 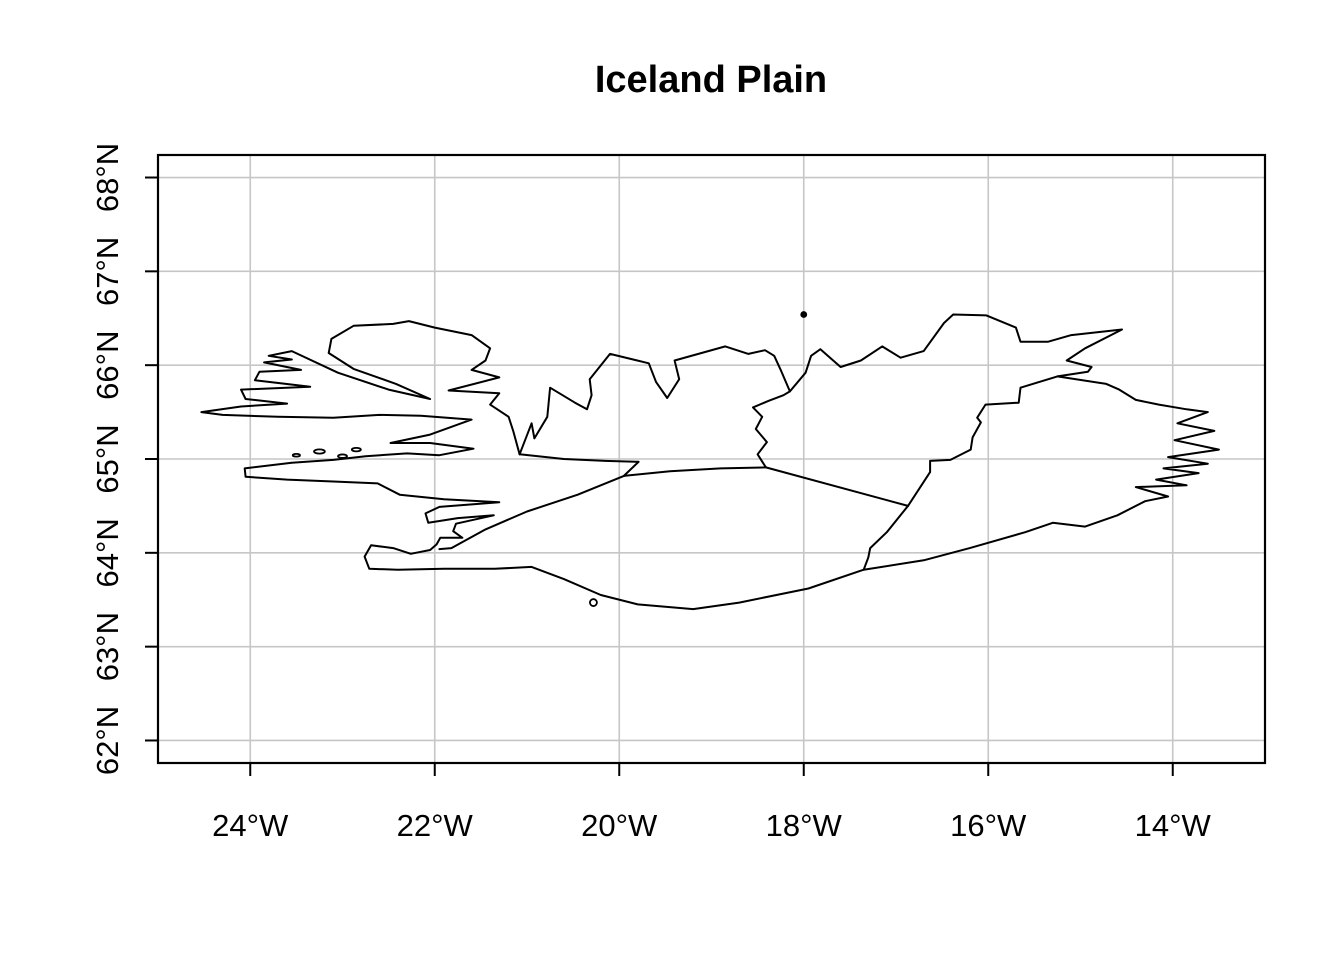 I want to click on x-tick-label: 18°W, so click(x=804, y=825).